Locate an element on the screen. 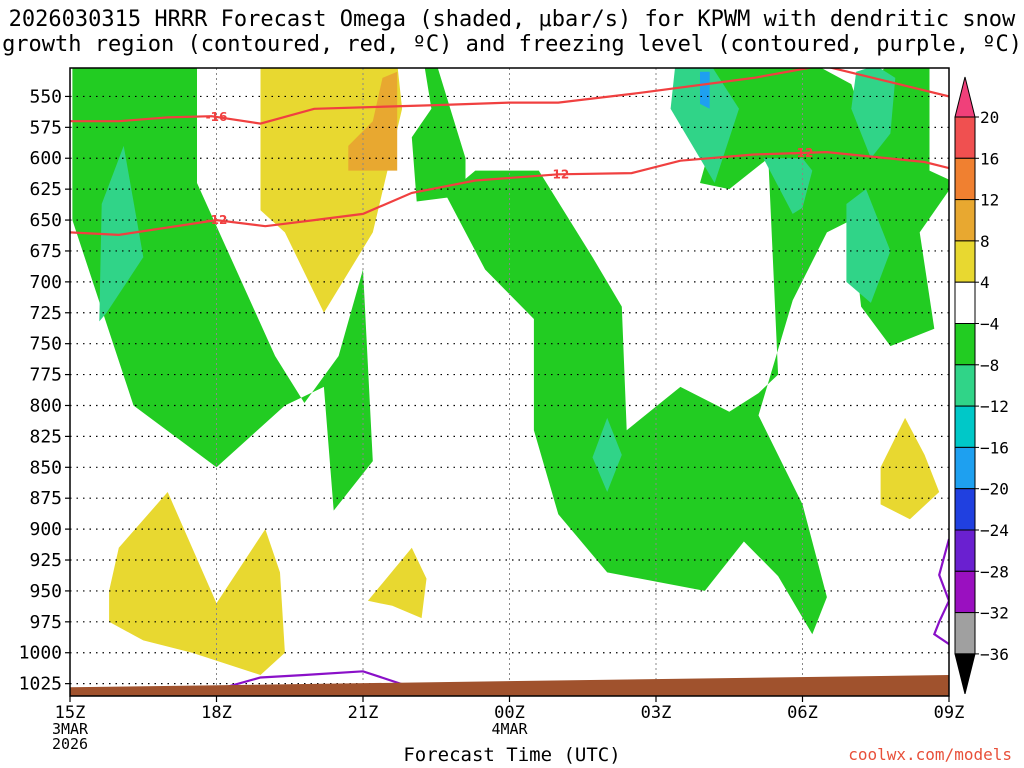  terrain-fill is located at coordinates (509, 685).